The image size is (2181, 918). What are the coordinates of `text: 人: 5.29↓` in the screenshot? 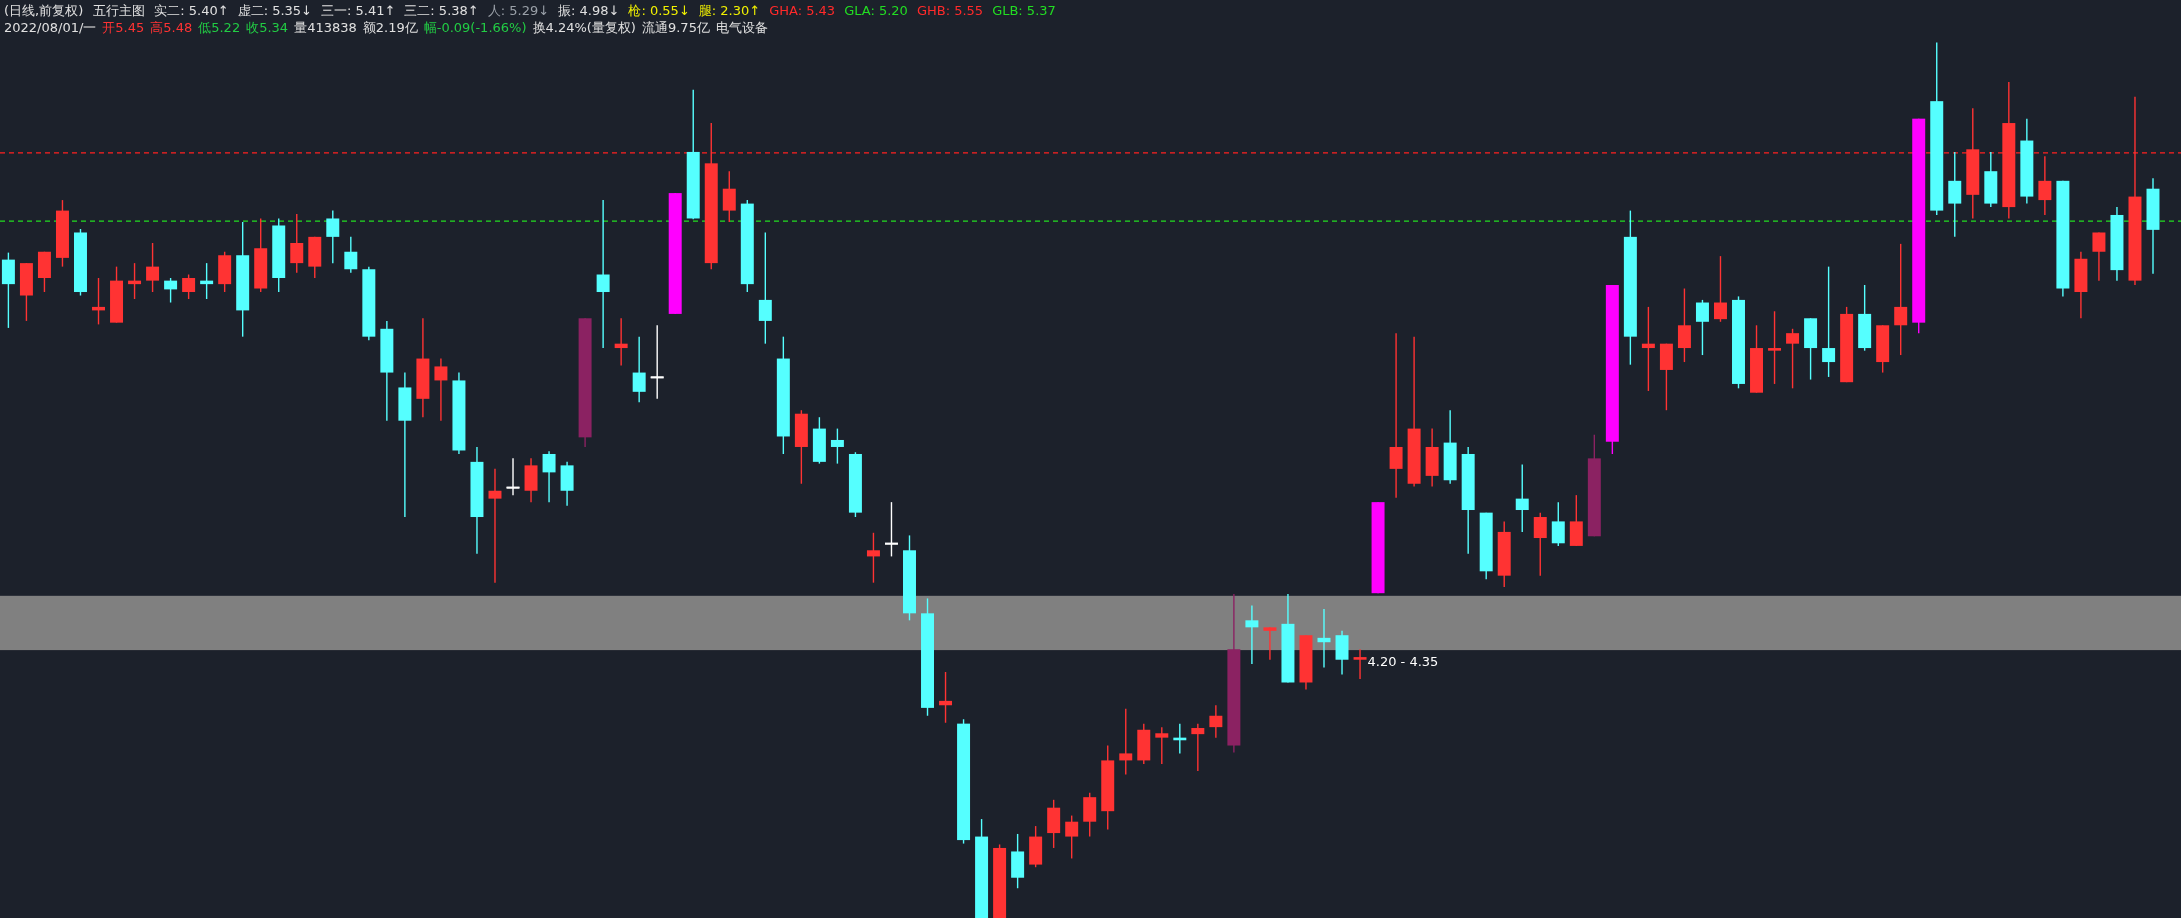 It's located at (518, 10).